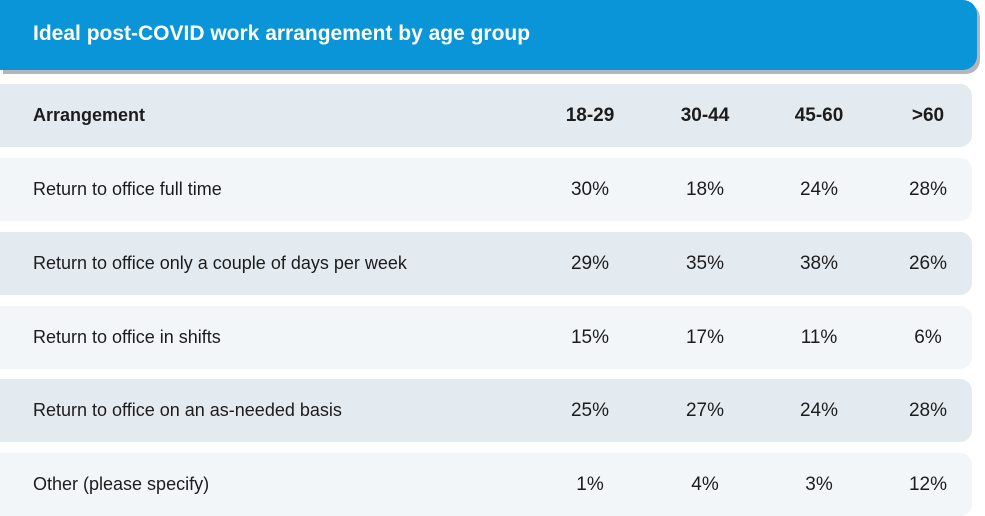 This screenshot has width=985, height=516. I want to click on row-label: Return to office on an as-needed basis, so click(187, 410).